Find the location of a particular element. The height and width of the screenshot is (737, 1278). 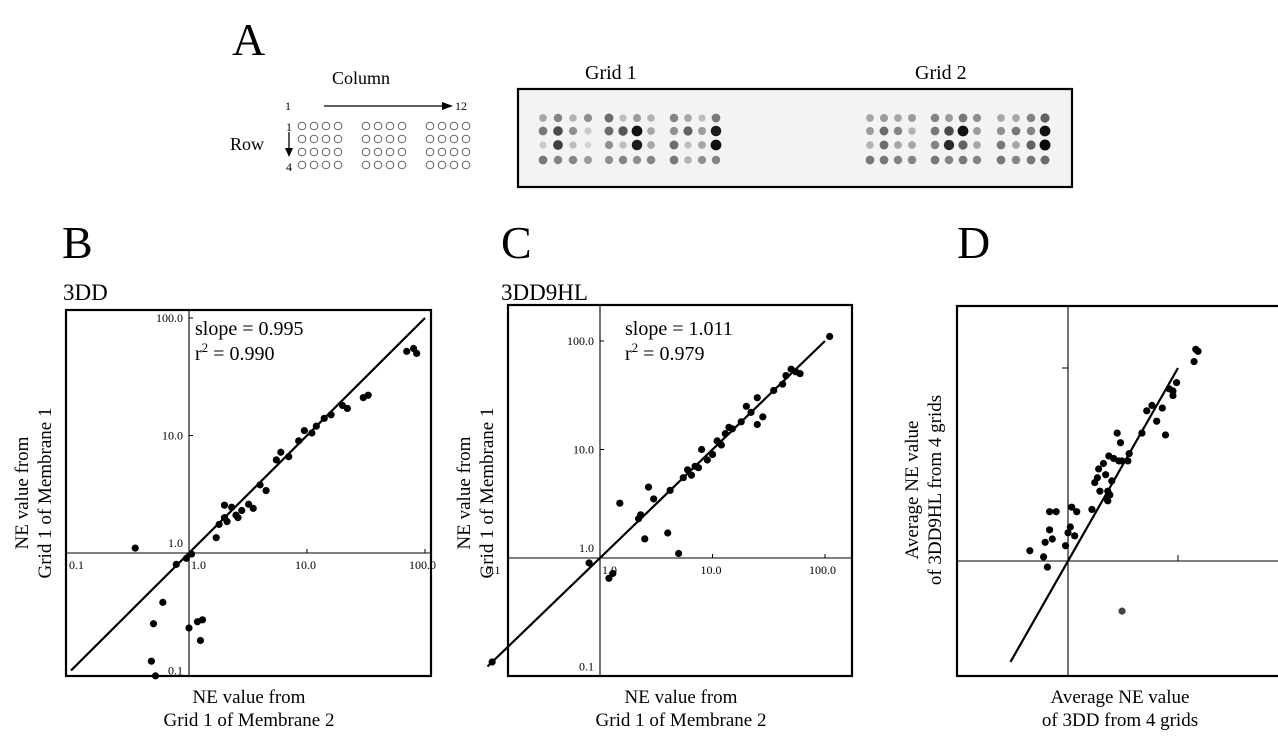

column-end-number: 12 is located at coordinates (461, 106).